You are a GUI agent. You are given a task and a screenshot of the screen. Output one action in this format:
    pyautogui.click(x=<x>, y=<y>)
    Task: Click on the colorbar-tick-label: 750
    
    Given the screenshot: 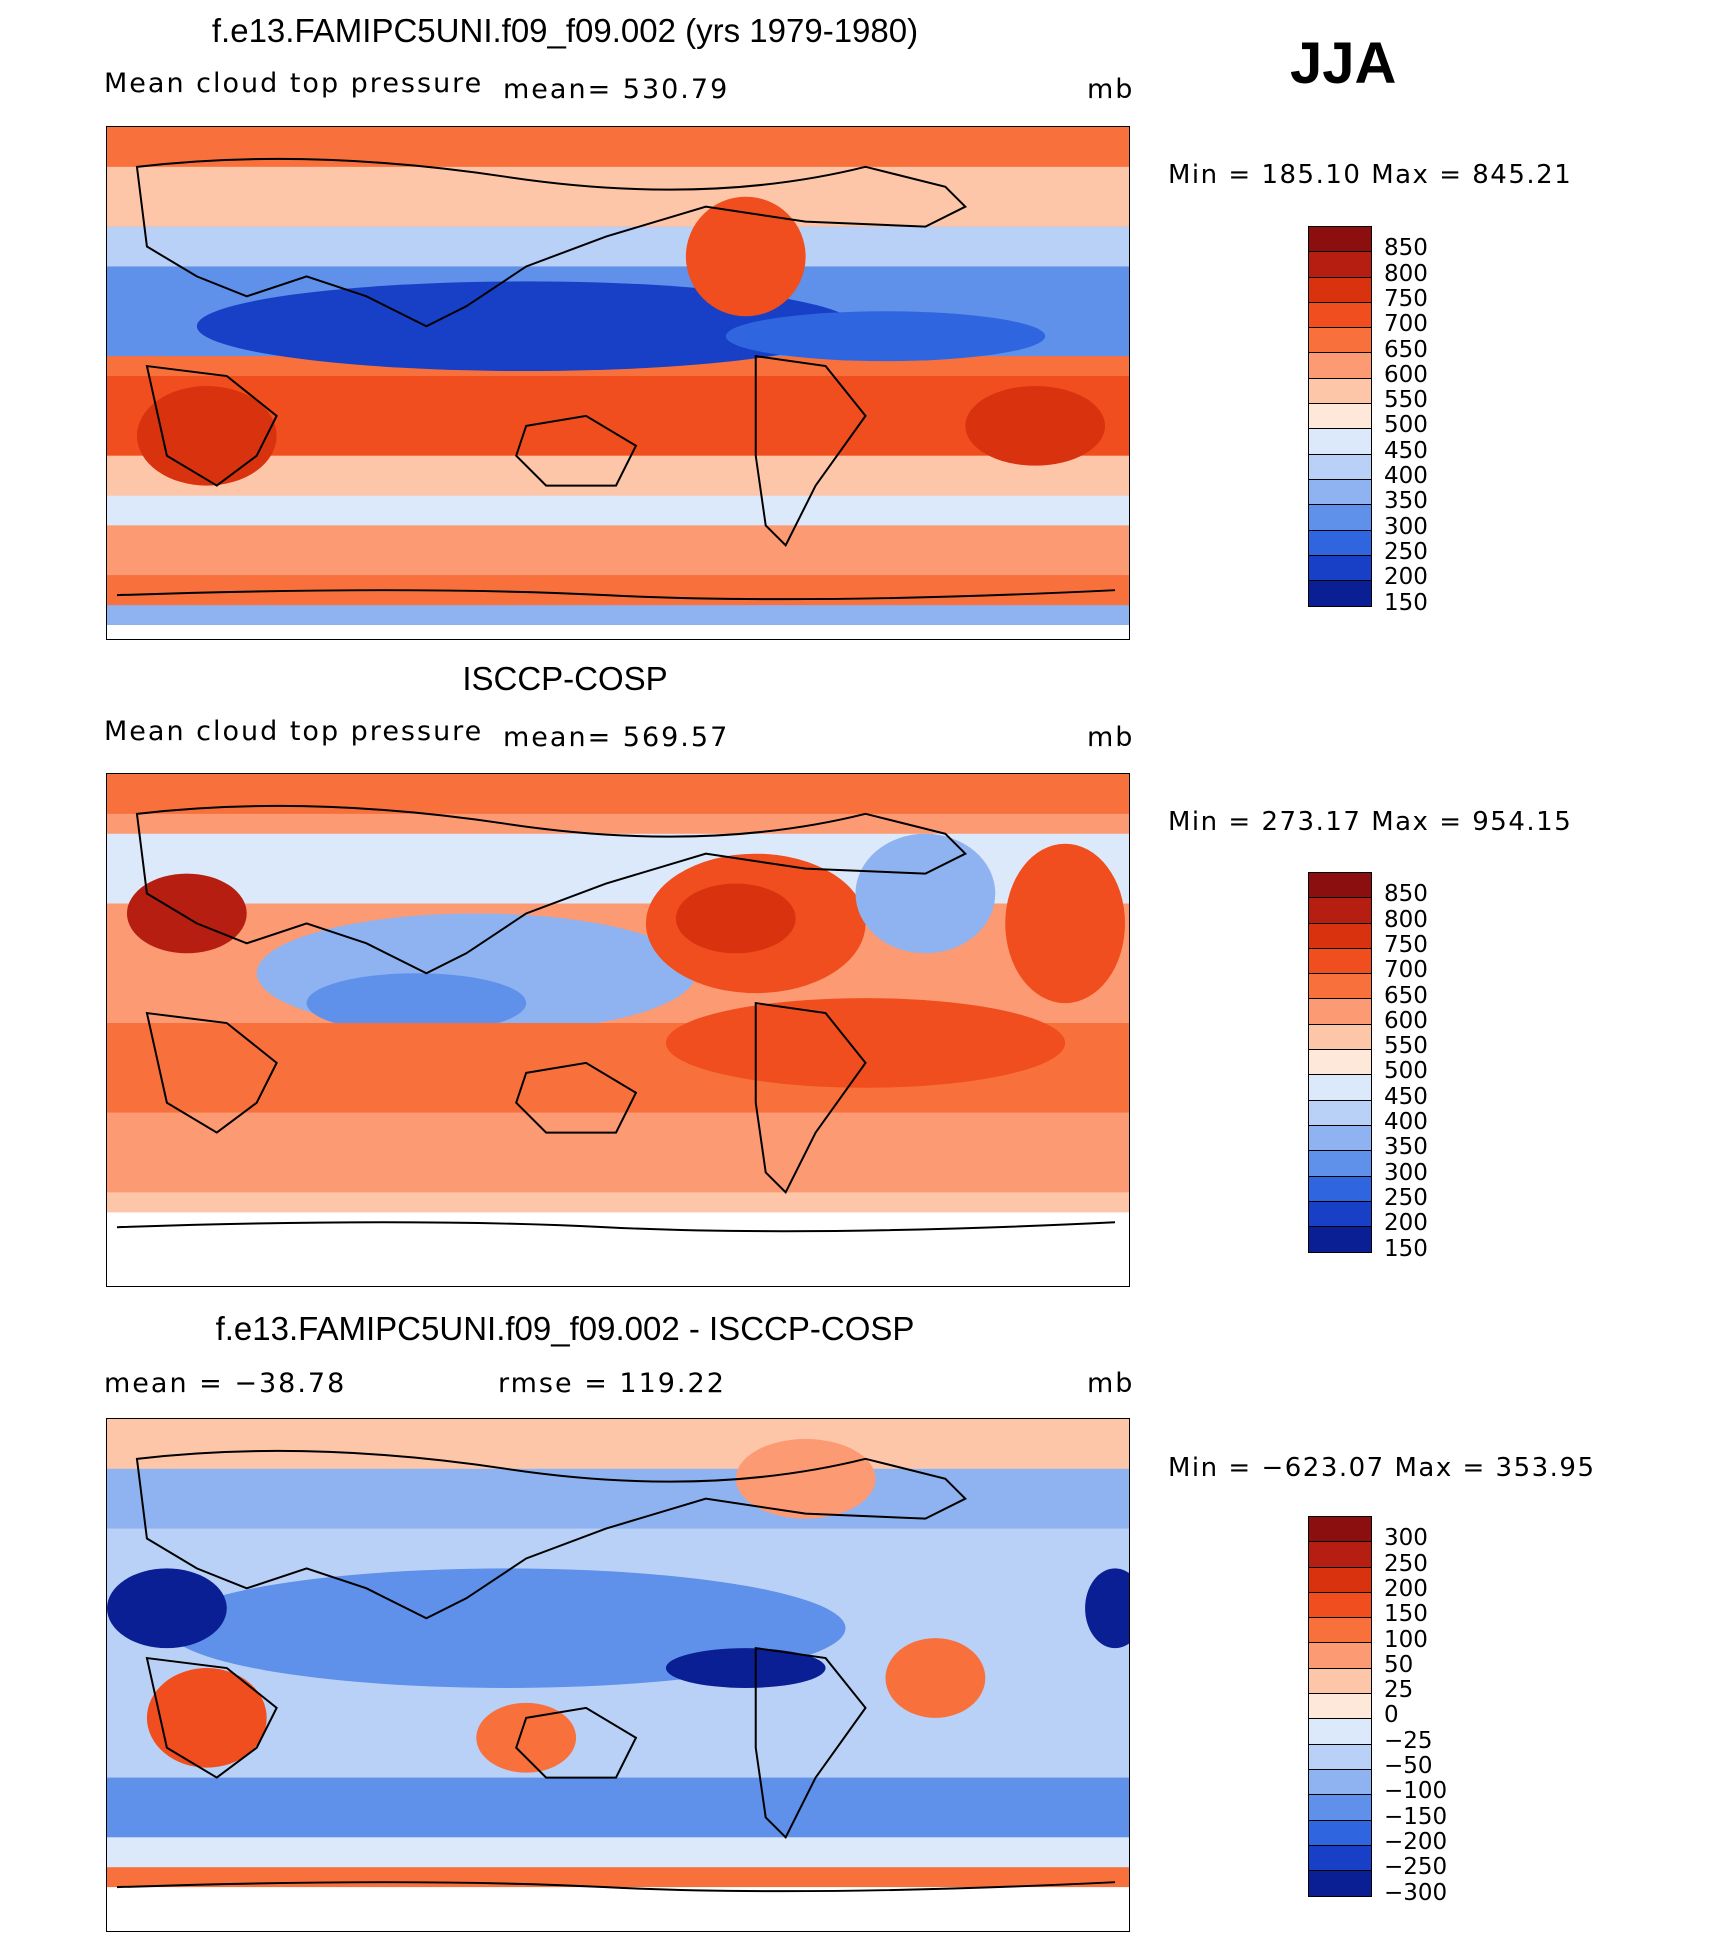 What is the action you would take?
    pyautogui.click(x=1406, y=944)
    